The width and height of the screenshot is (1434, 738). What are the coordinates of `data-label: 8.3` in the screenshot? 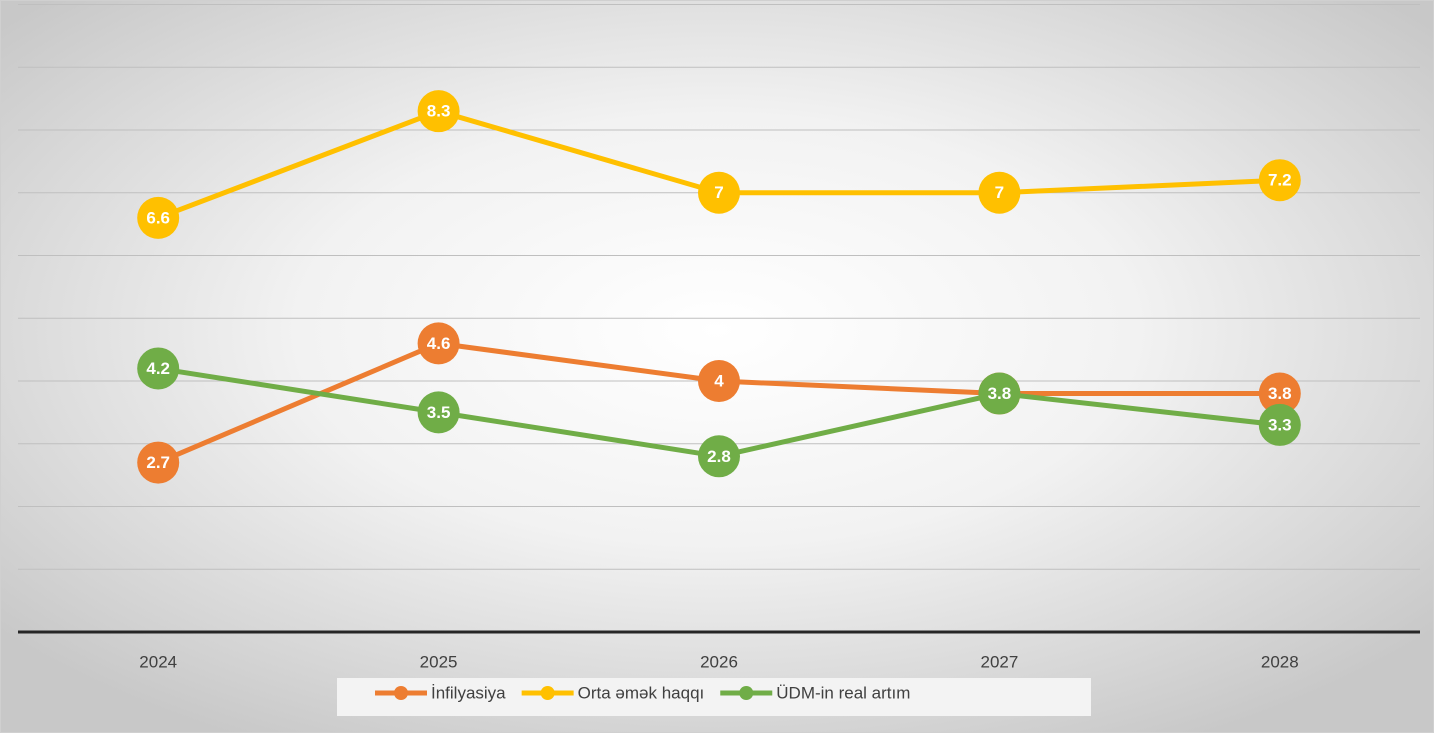 It's located at (439, 111).